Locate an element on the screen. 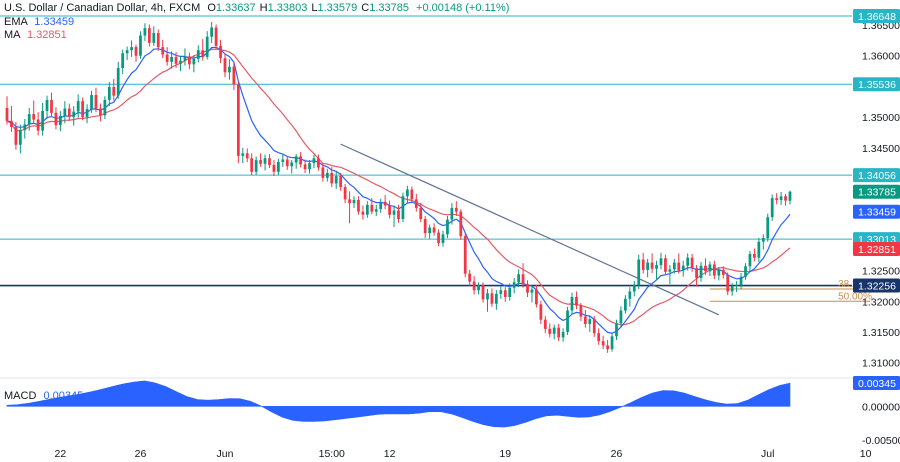  time-axis-tick: 15:00 is located at coordinates (332, 454).